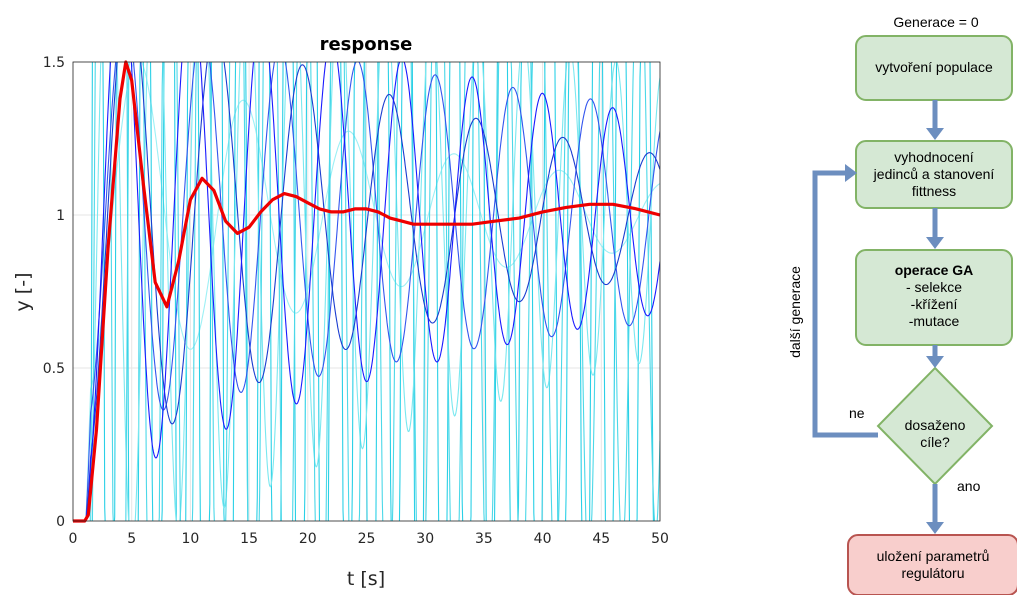 This screenshot has height=595, width=1017. What do you see at coordinates (60, 216) in the screenshot?
I see `y-tick-label: 1` at bounding box center [60, 216].